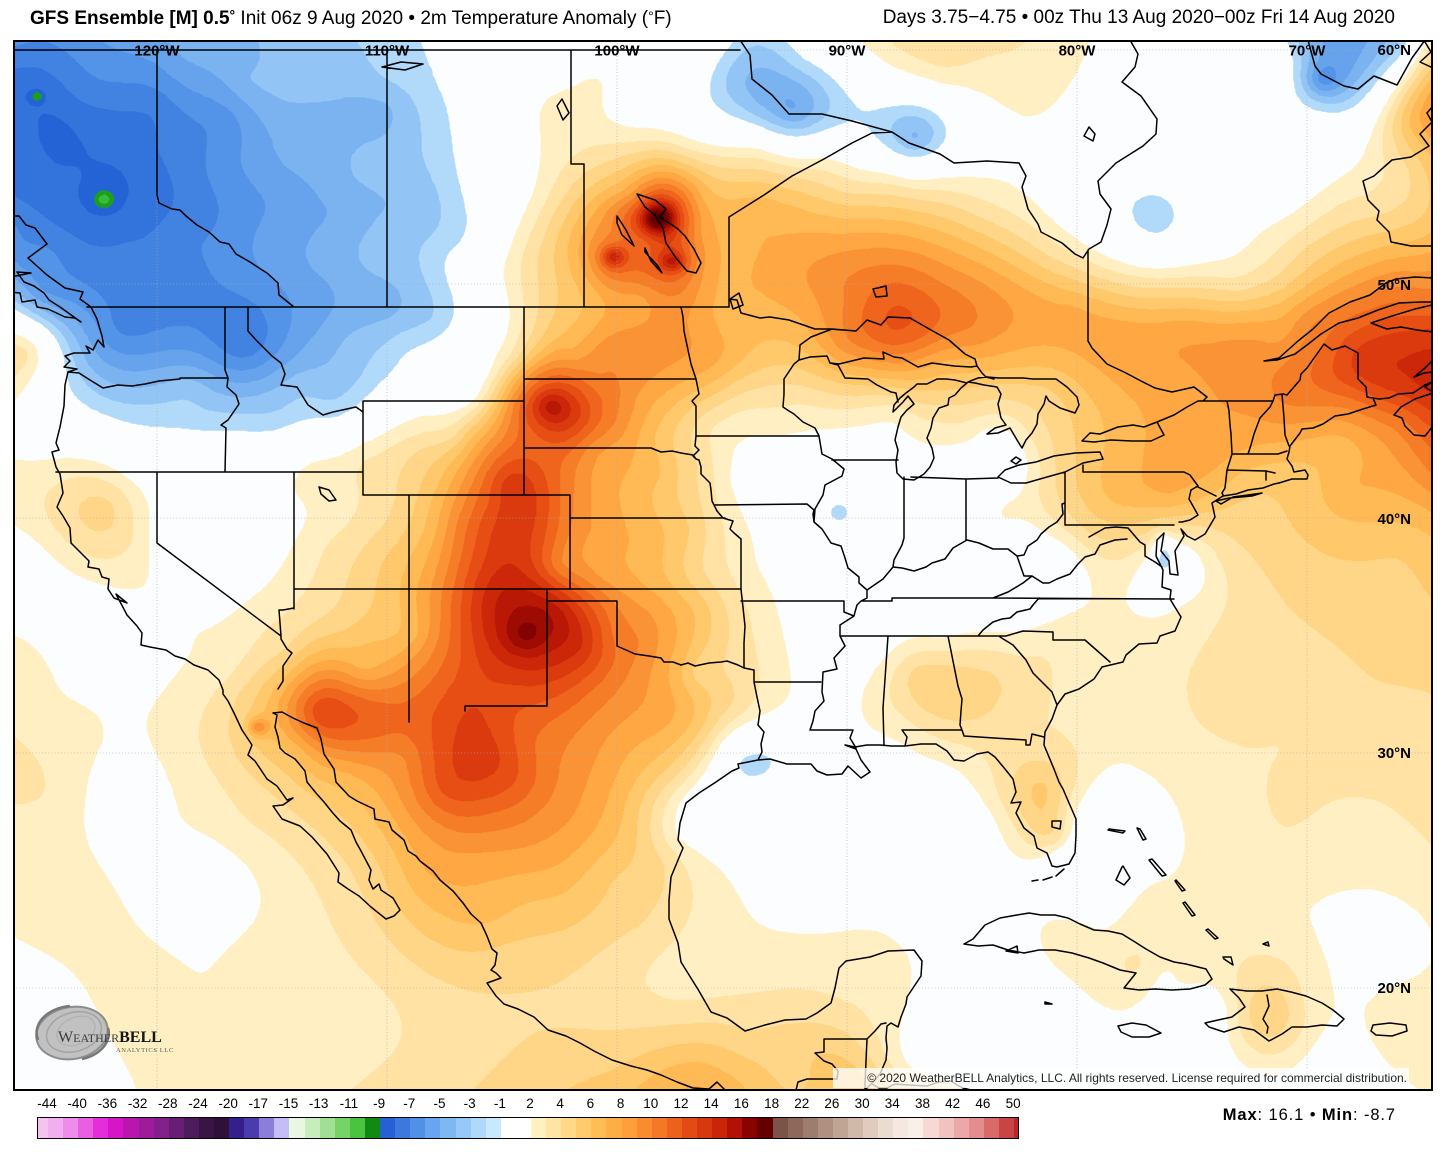 This screenshot has width=1440, height=1162. What do you see at coordinates (617, 51) in the screenshot?
I see `svg-text: 100°W` at bounding box center [617, 51].